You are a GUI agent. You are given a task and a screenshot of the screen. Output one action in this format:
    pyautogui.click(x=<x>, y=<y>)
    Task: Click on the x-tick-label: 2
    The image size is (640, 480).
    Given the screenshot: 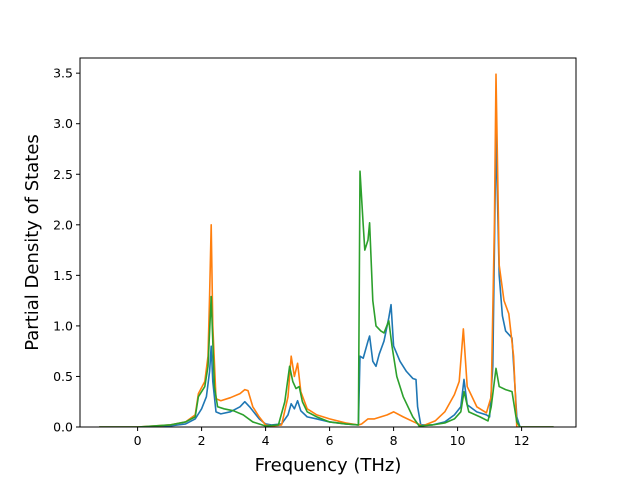 What is the action you would take?
    pyautogui.click(x=202, y=440)
    